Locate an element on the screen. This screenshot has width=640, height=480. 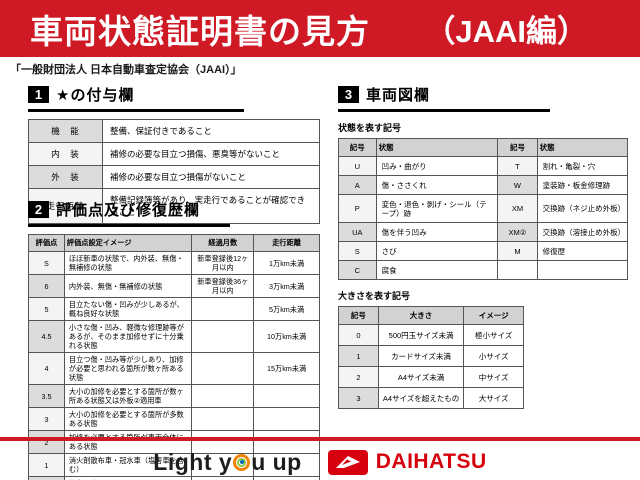
months-cell: 新車登録後36ヶ月以内 is located at coordinates (223, 286).